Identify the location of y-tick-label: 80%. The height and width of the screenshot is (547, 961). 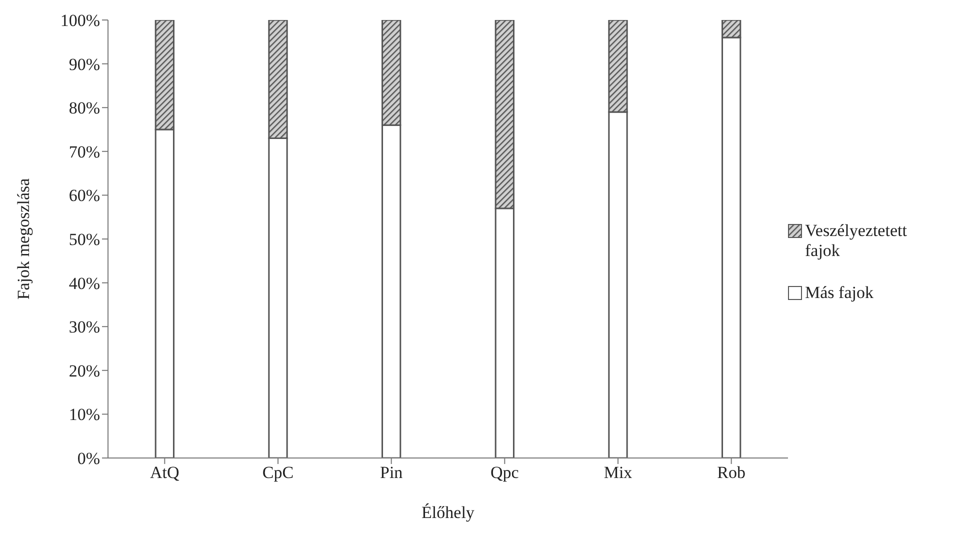
(84, 108).